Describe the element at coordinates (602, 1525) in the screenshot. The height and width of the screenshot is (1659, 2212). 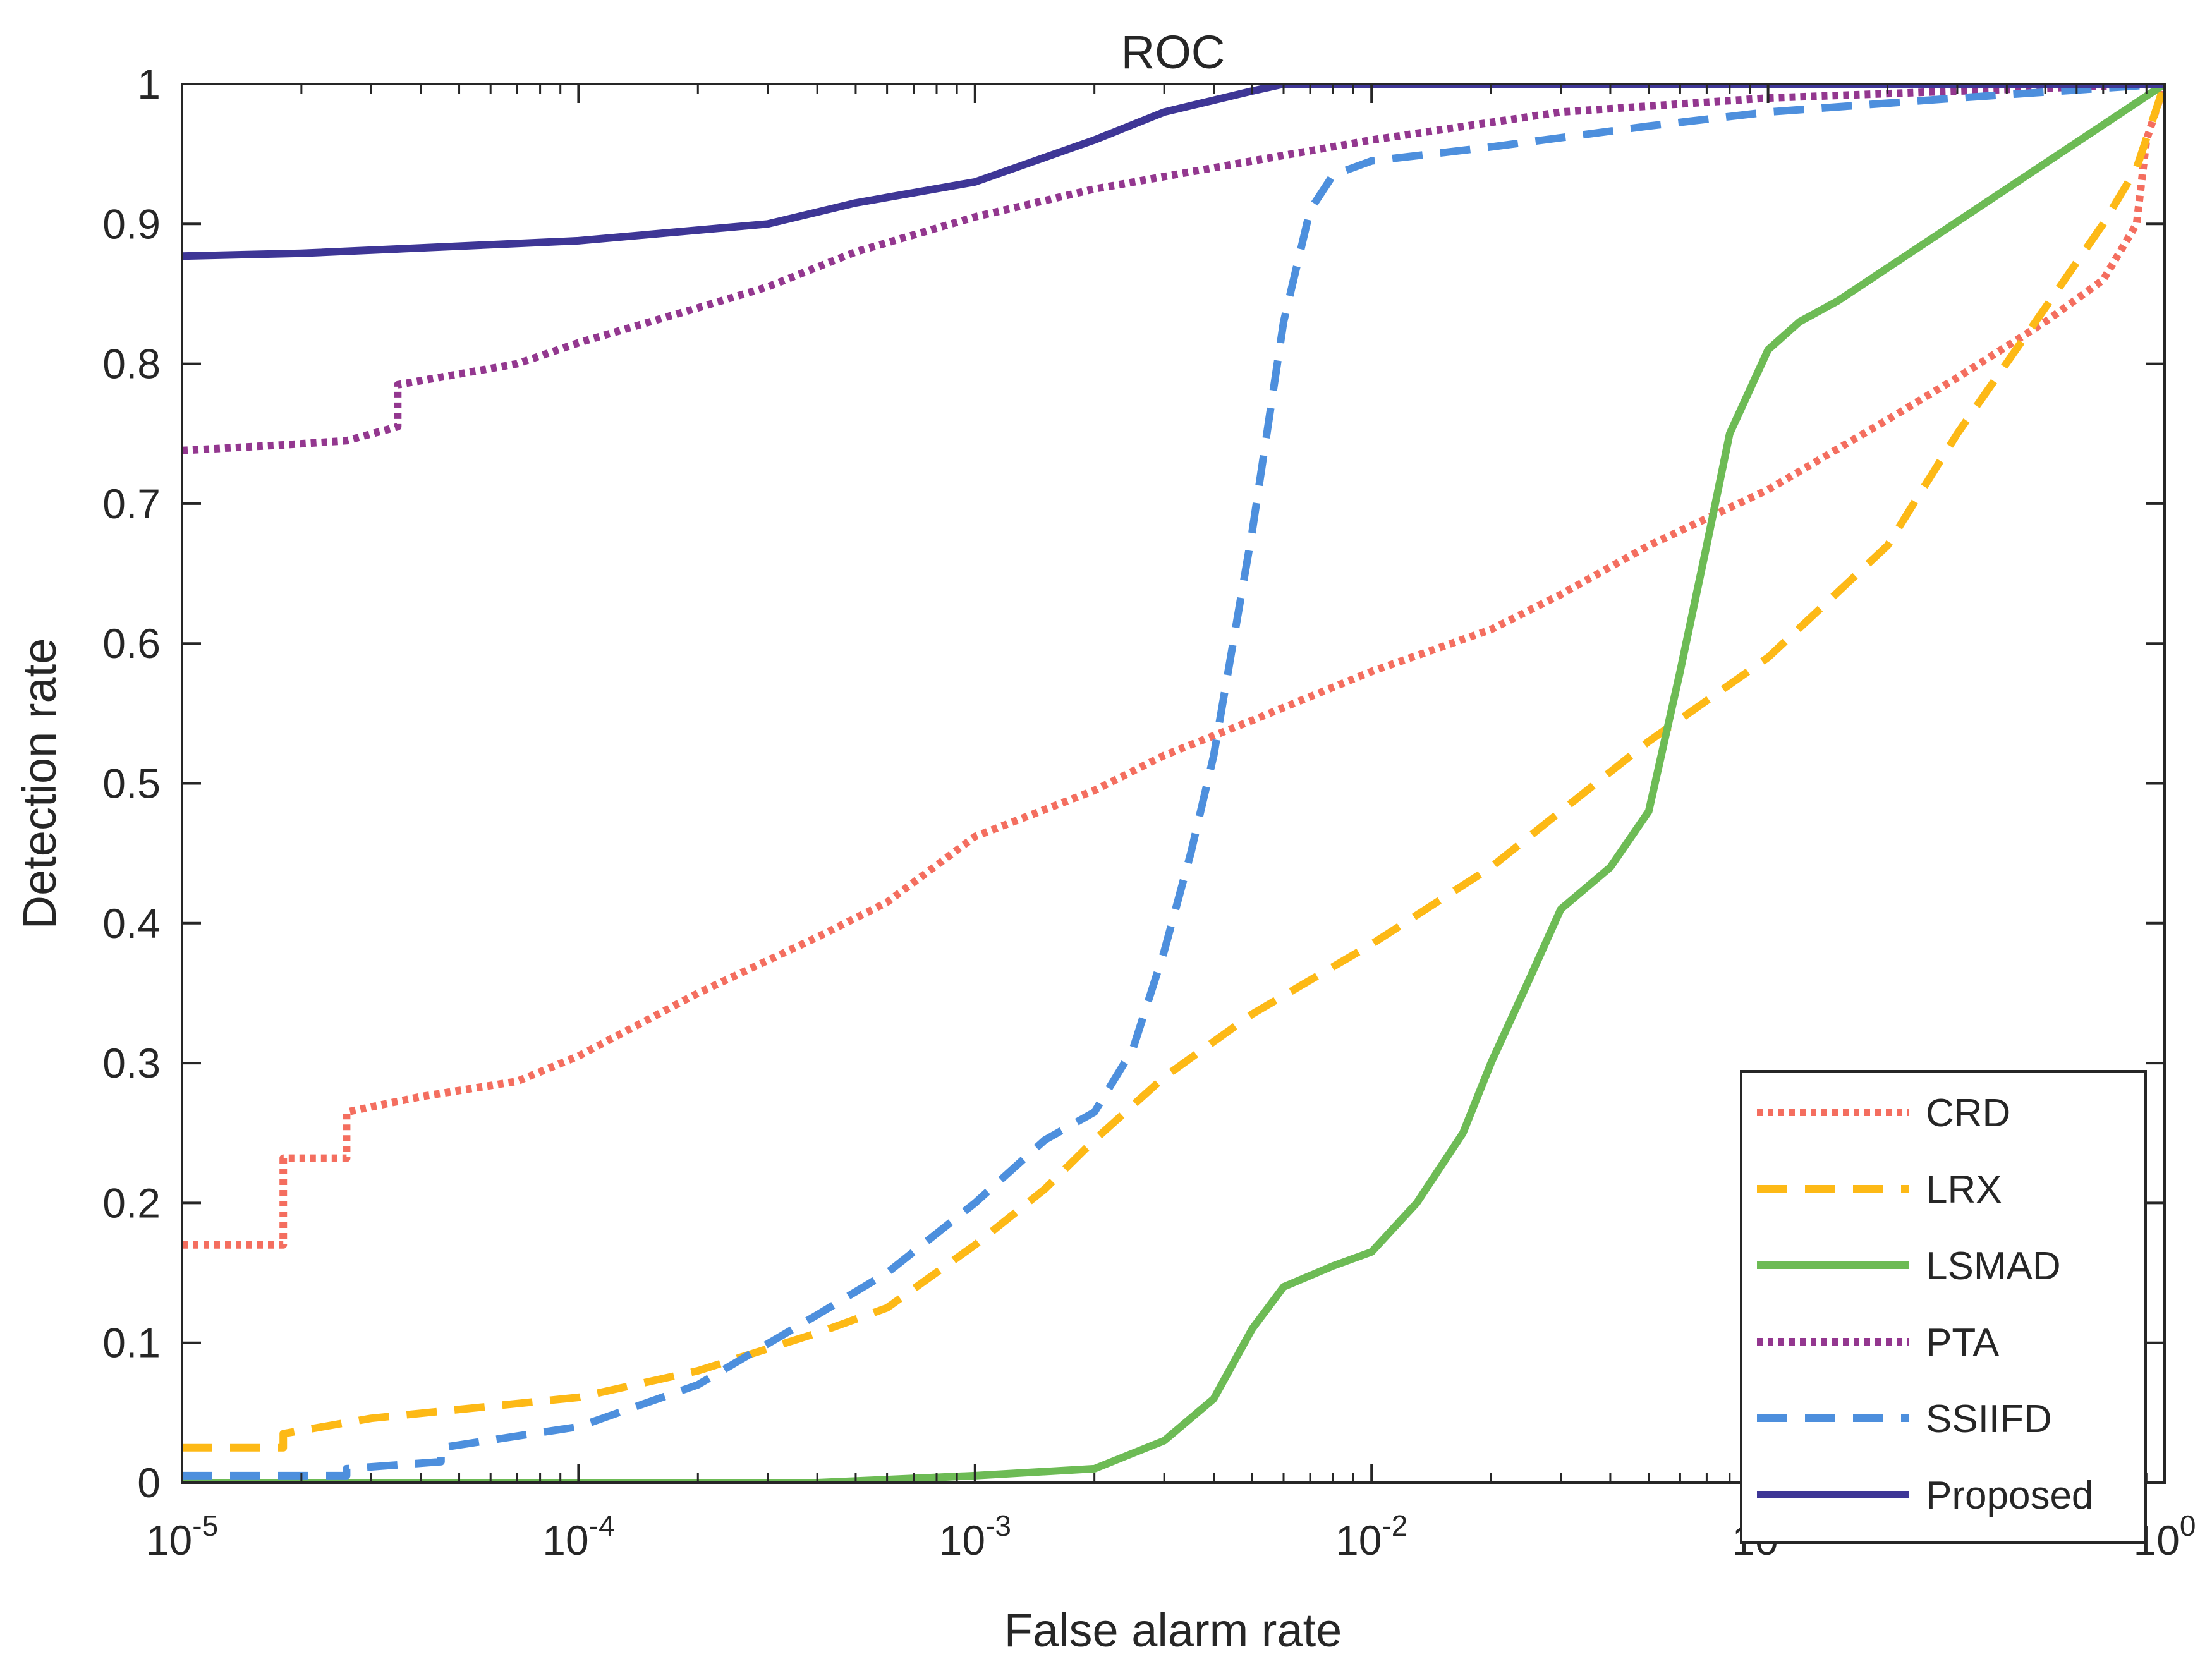
I see `x-tick-exponent: -4` at that location.